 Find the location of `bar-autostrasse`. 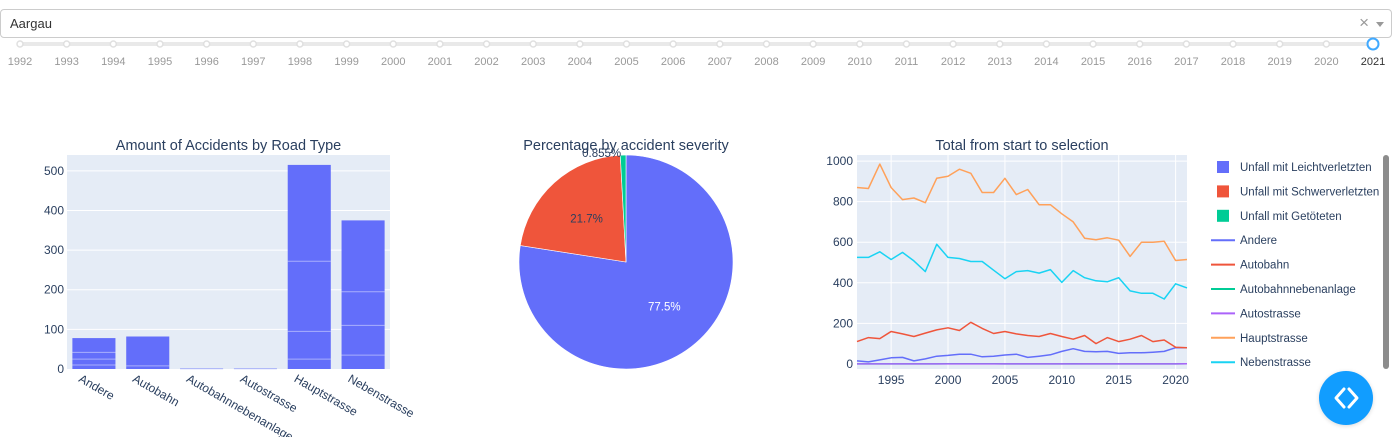

bar-autostrasse is located at coordinates (255, 369).